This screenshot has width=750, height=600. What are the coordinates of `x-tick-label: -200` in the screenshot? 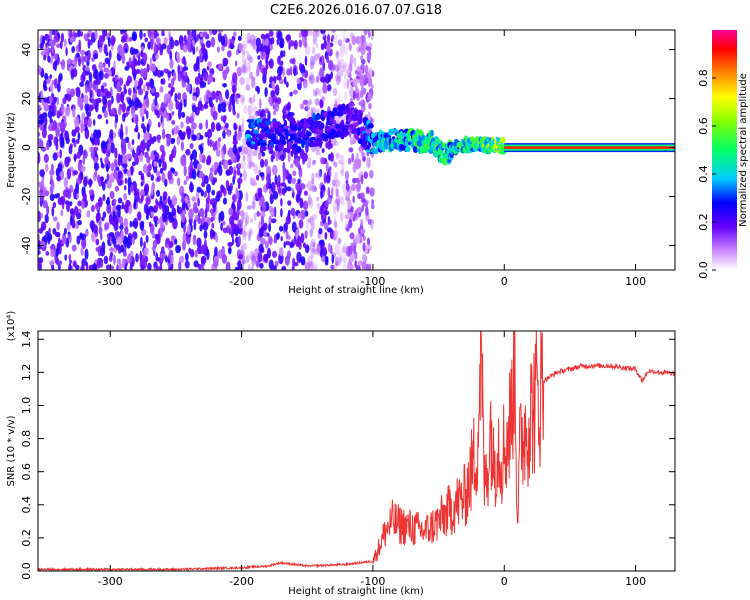 It's located at (241, 581).